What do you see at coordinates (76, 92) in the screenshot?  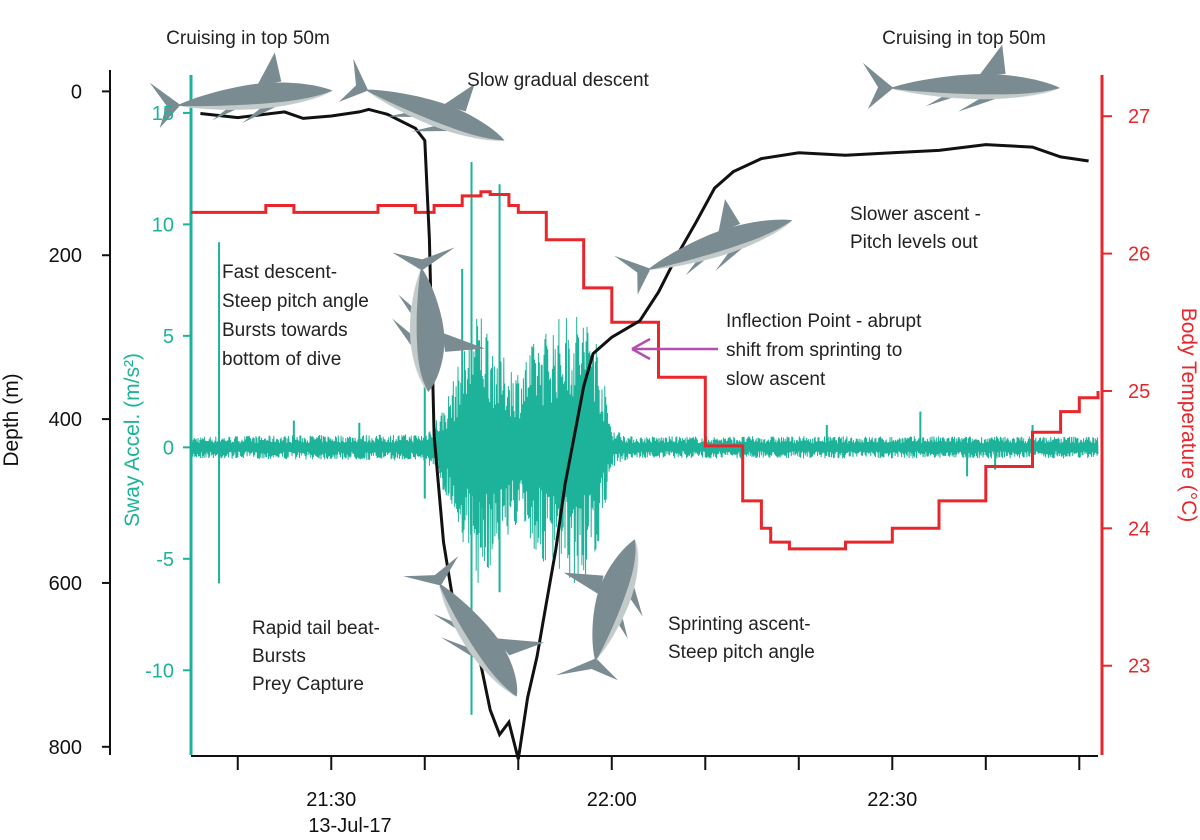 I see `depth-tick-label: 0` at bounding box center [76, 92].